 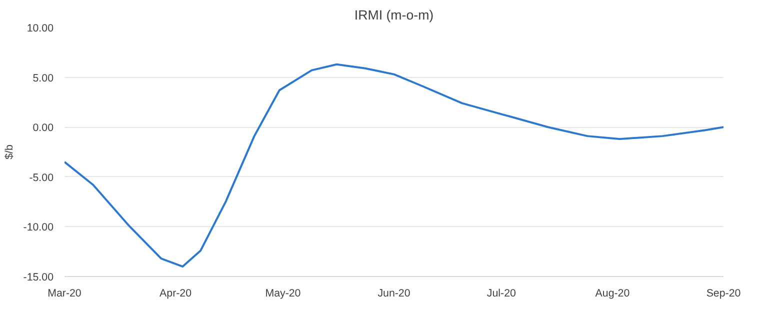 I want to click on chart-title: IRMI (m-o-m), so click(x=394, y=15).